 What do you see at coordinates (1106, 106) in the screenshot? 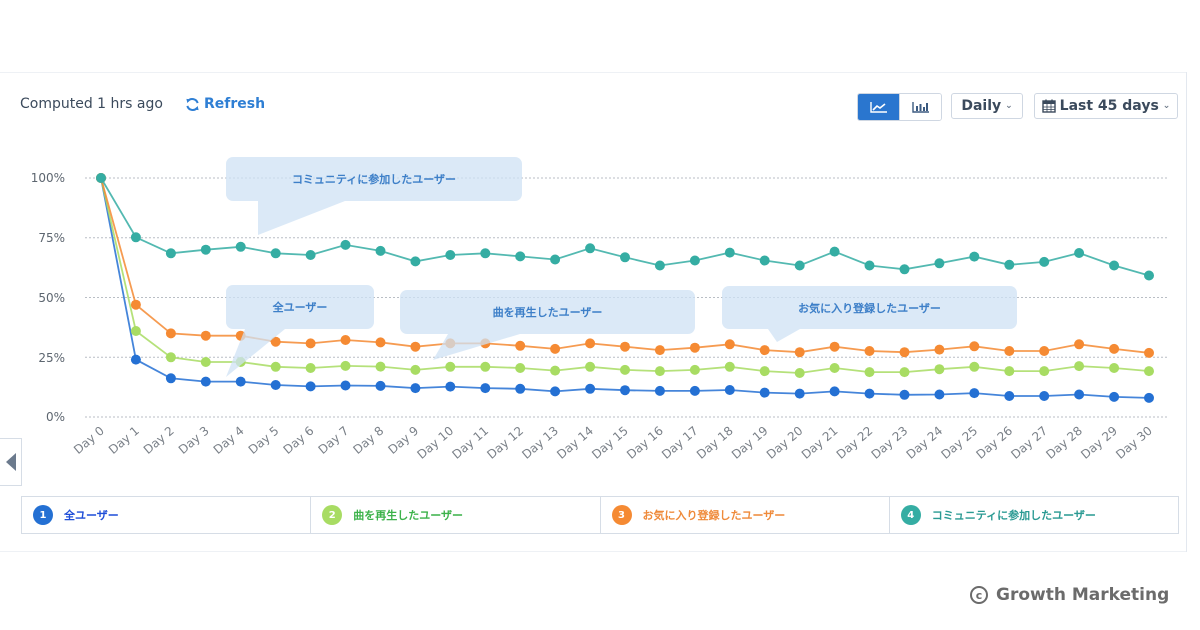
I see `date-range-dropdown: Last 45 days ⌄` at bounding box center [1106, 106].